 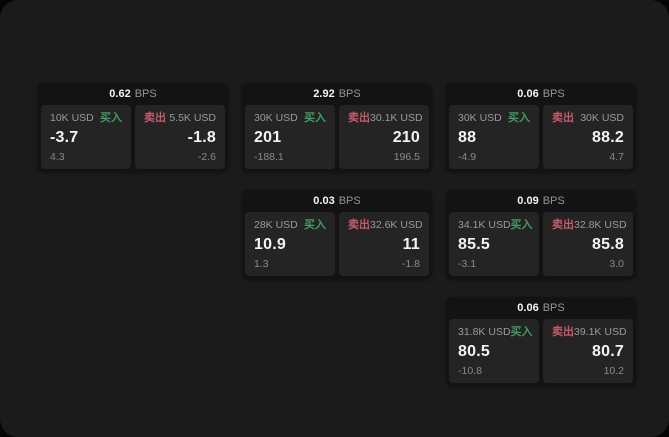 What do you see at coordinates (120, 94) in the screenshot?
I see `bps-value: 0.62` at bounding box center [120, 94].